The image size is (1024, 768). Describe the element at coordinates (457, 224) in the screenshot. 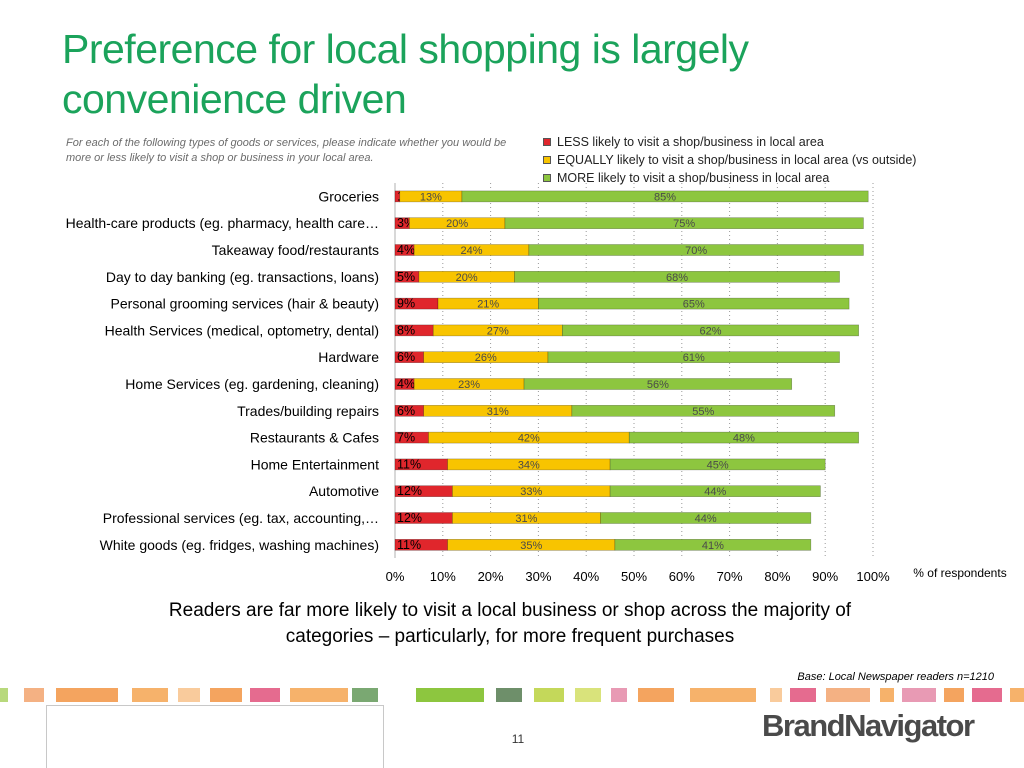

I see `data-label: 20%` at that location.